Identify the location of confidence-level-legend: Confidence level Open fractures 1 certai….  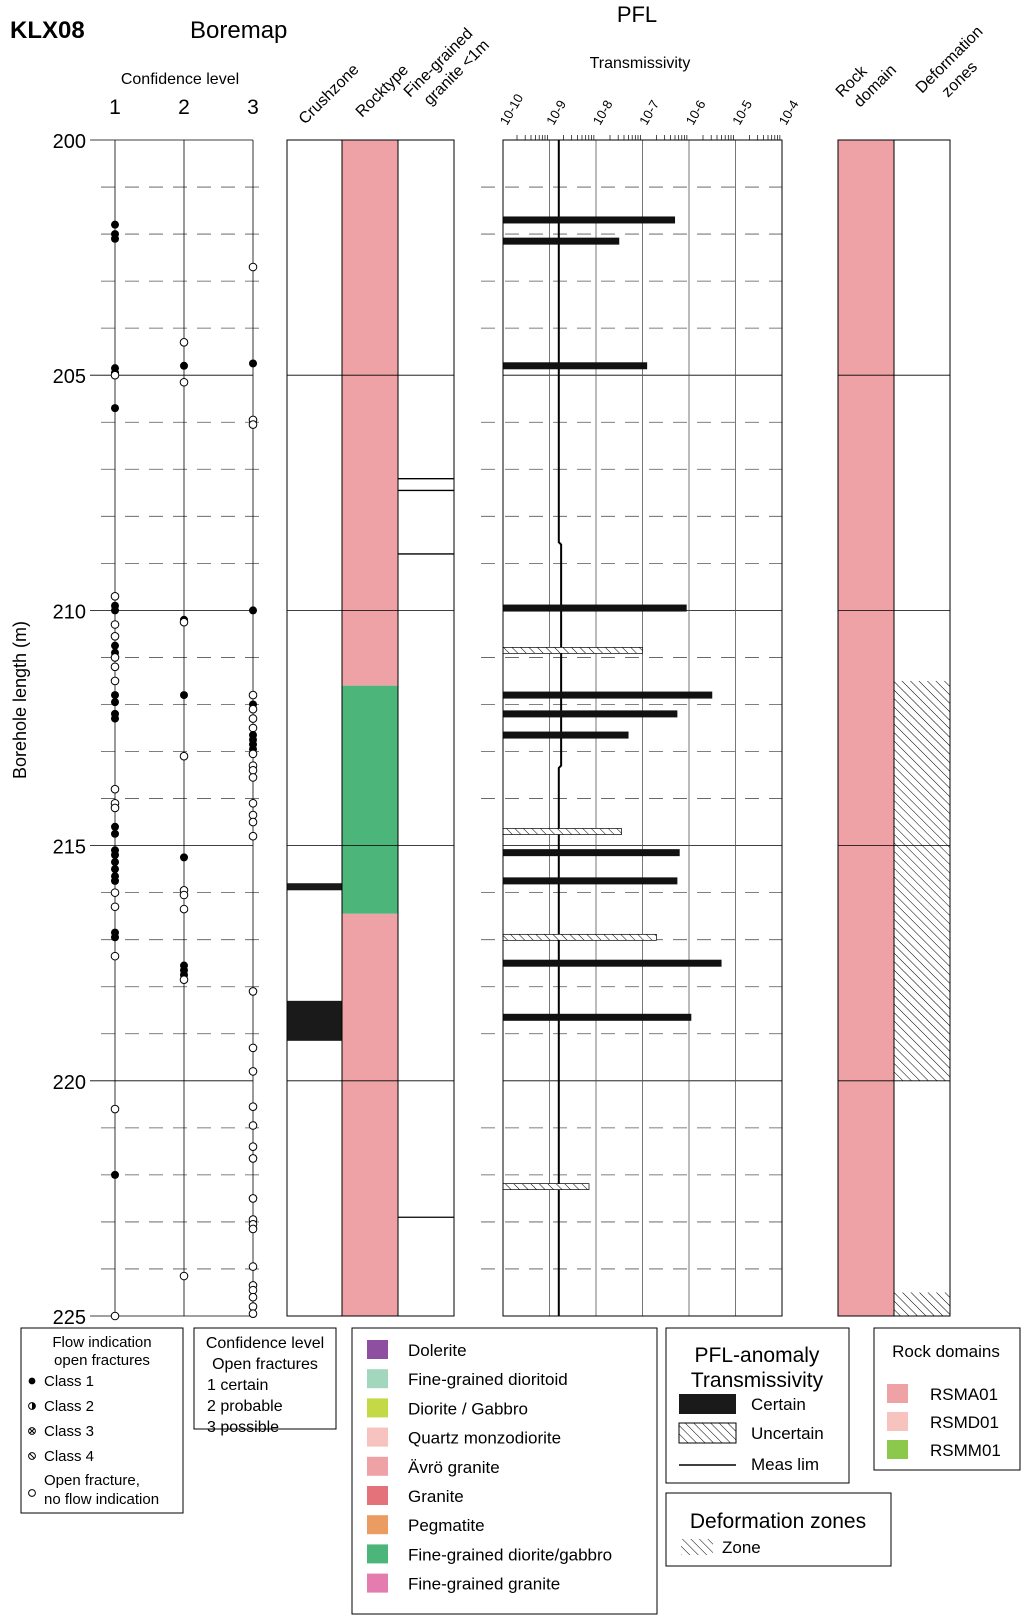
(265, 1381).